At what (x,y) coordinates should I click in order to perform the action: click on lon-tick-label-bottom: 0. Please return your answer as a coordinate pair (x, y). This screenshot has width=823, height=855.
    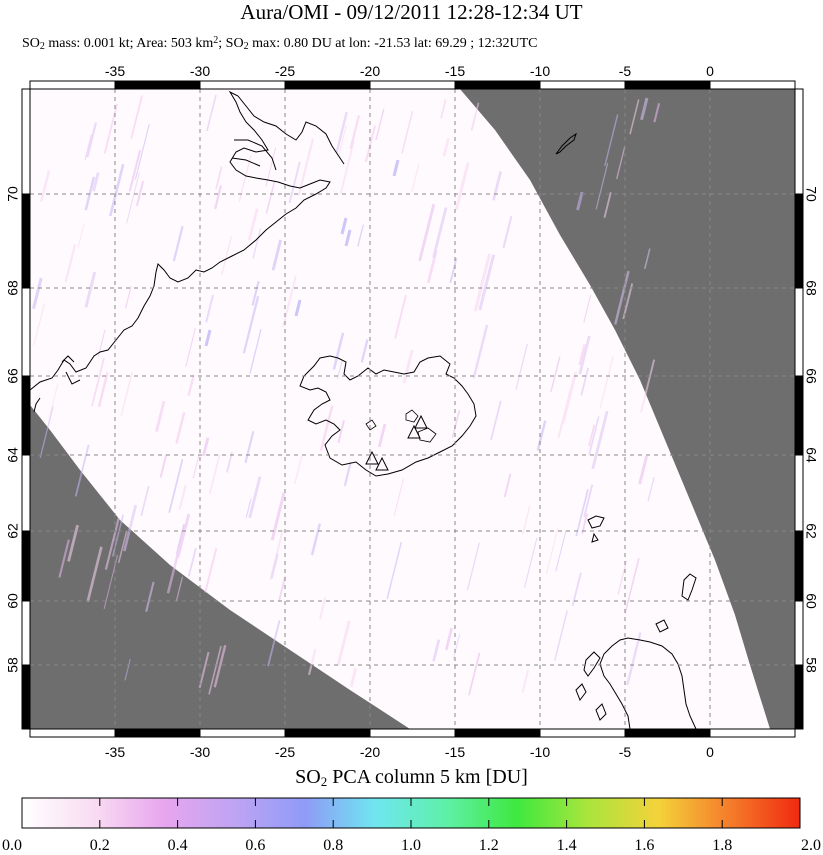
    Looking at the image, I should click on (710, 752).